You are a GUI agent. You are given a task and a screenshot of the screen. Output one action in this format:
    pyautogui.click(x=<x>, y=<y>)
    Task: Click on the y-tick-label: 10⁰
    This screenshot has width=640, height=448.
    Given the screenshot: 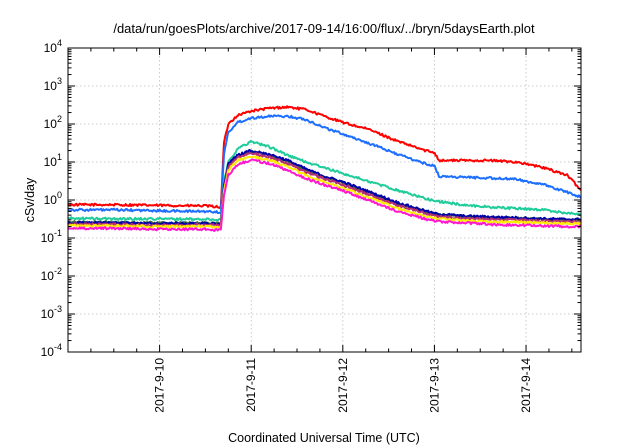 What is the action you would take?
    pyautogui.click(x=53, y=198)
    